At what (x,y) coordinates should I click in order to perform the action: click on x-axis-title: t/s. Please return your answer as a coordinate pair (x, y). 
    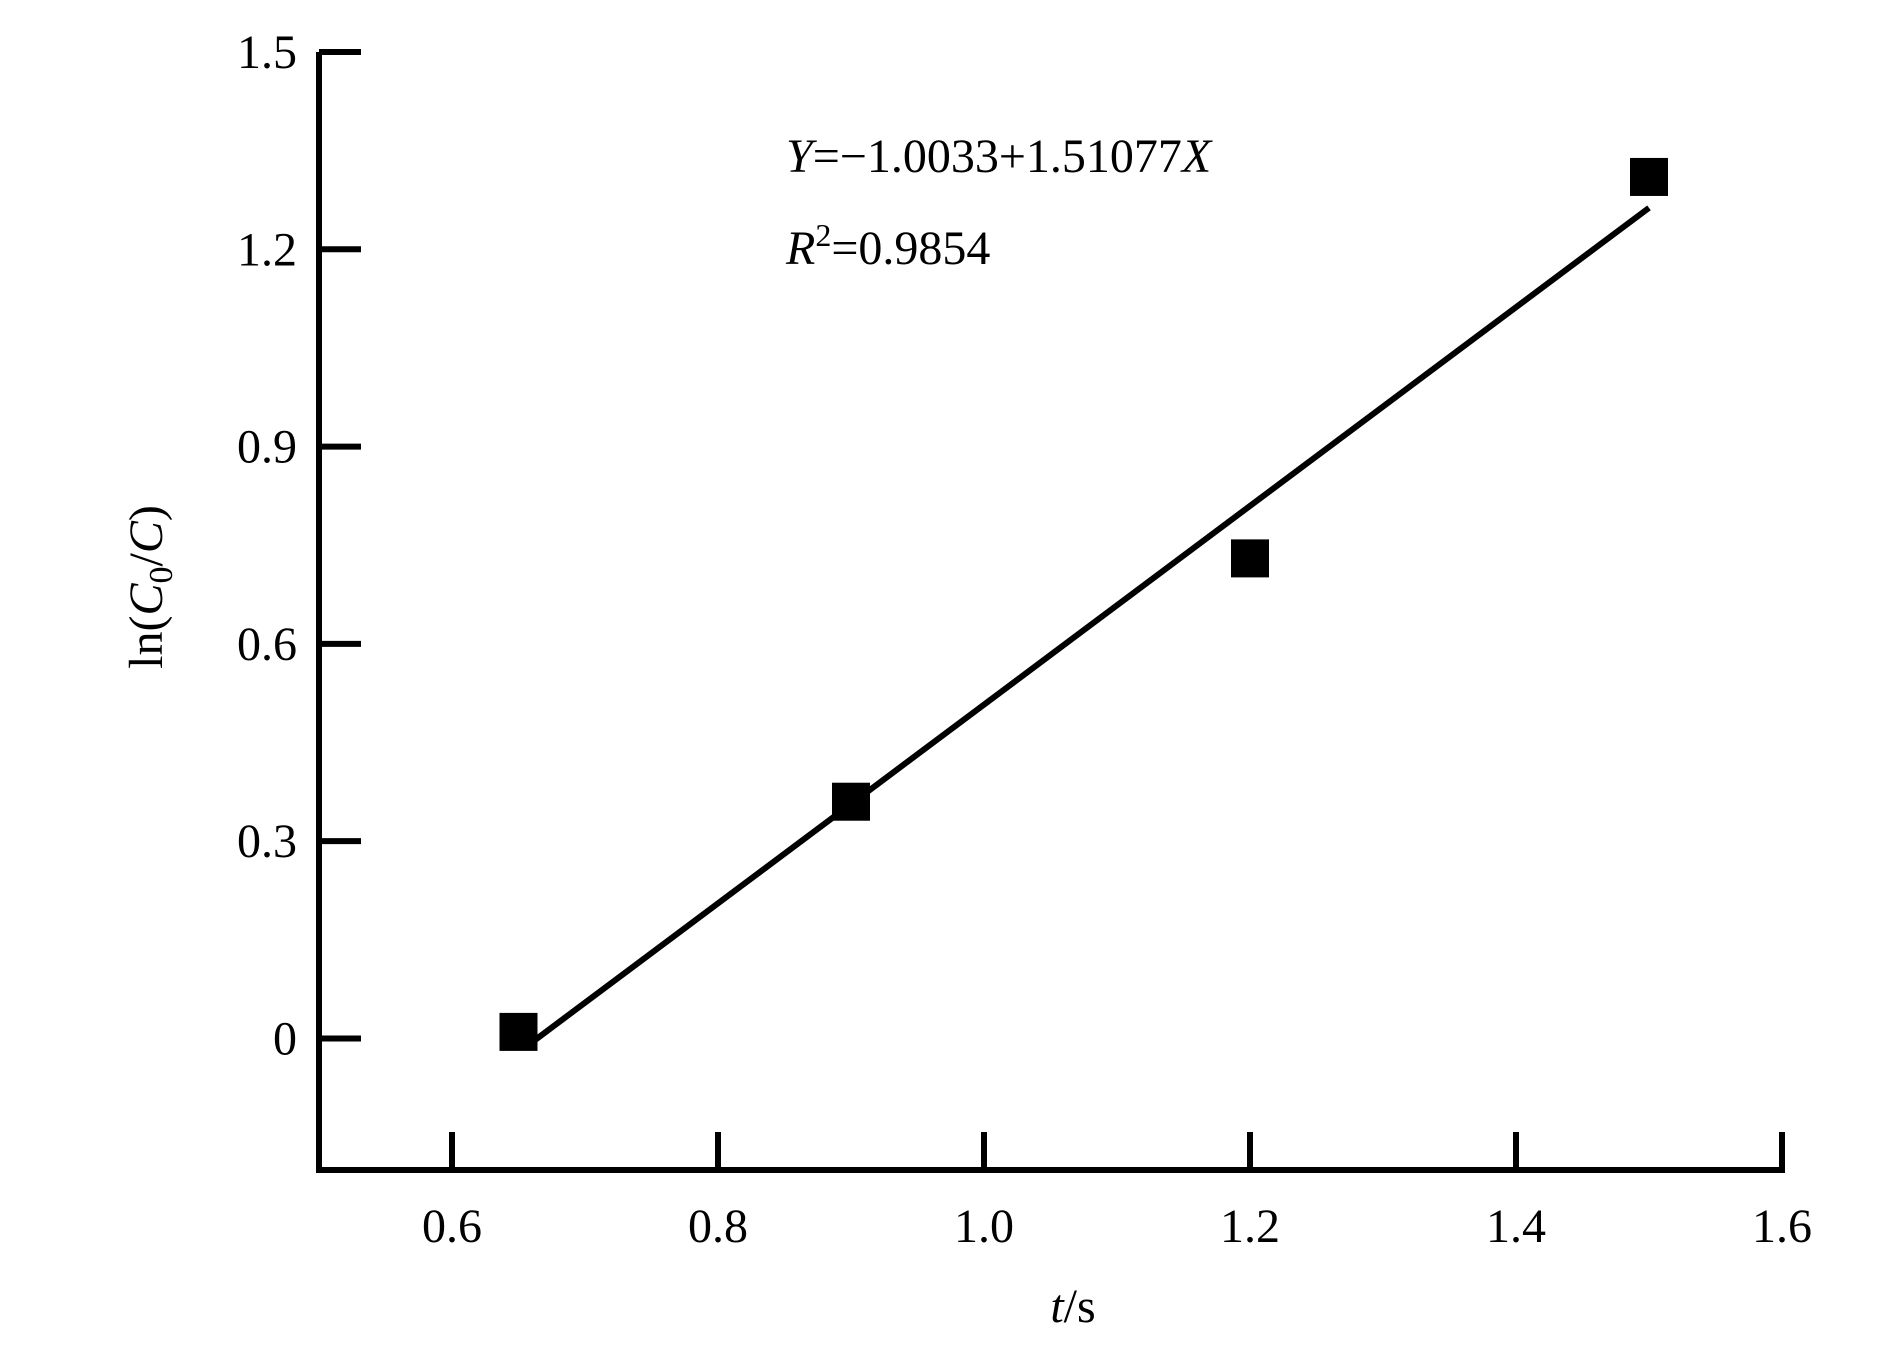
    Looking at the image, I should click on (1072, 1306).